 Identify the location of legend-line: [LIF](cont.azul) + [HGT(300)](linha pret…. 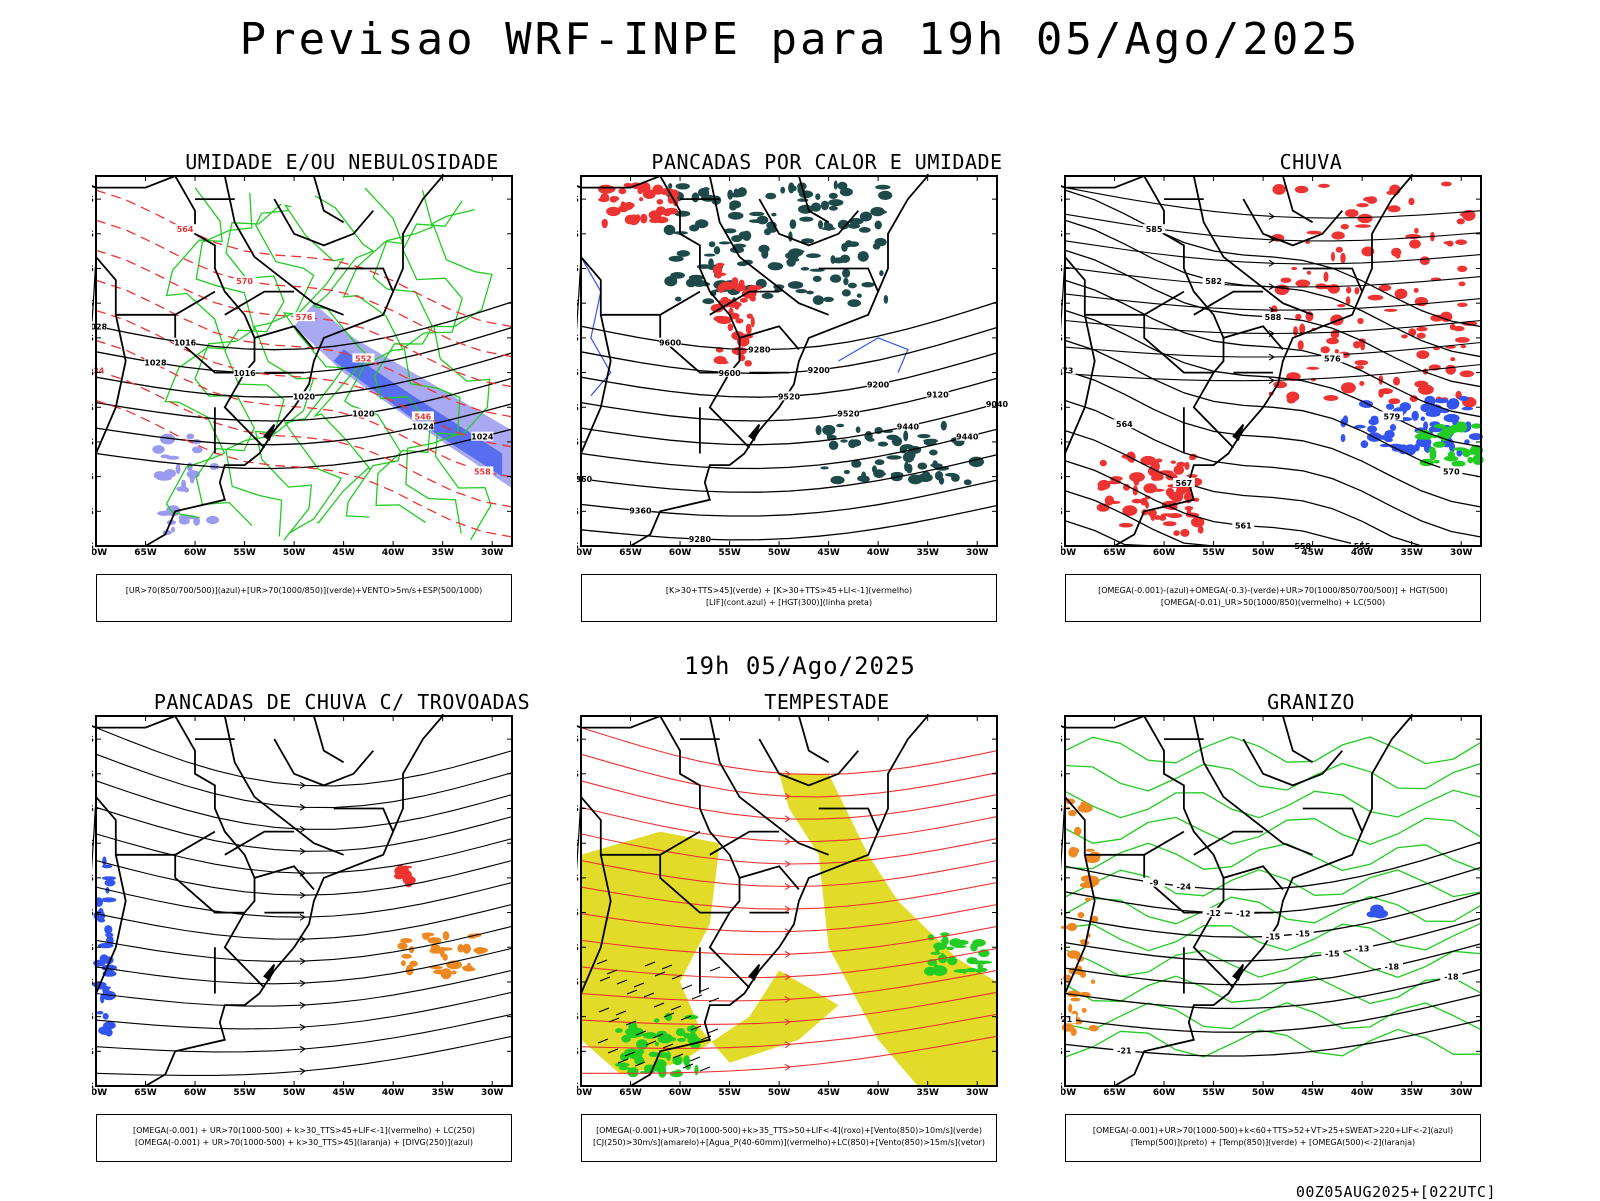
(789, 602).